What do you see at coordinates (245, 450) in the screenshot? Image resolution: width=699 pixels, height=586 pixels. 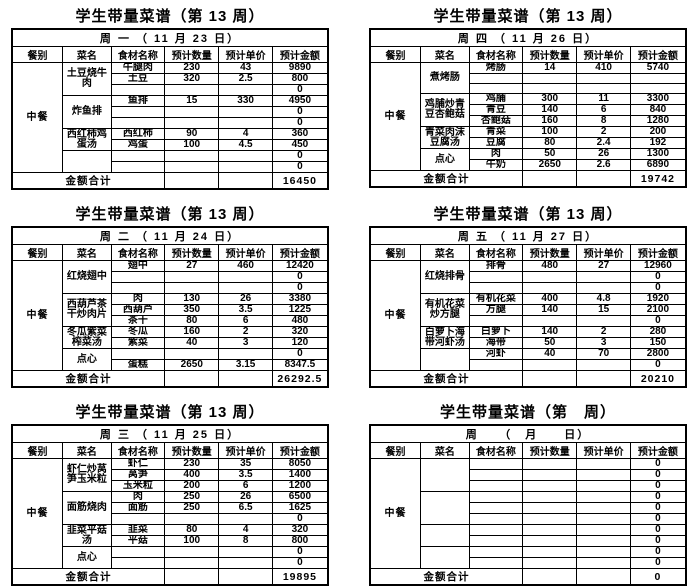 I see `col-header: 预计单价` at bounding box center [245, 450].